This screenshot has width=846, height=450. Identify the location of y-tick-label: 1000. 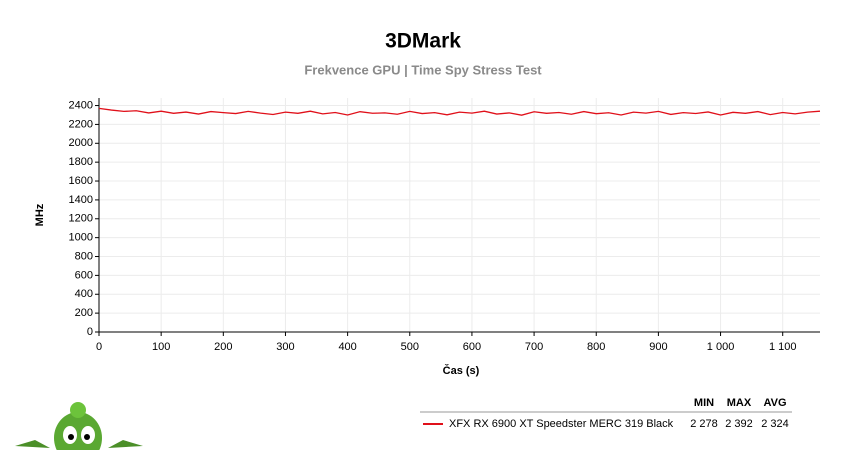
(81, 238).